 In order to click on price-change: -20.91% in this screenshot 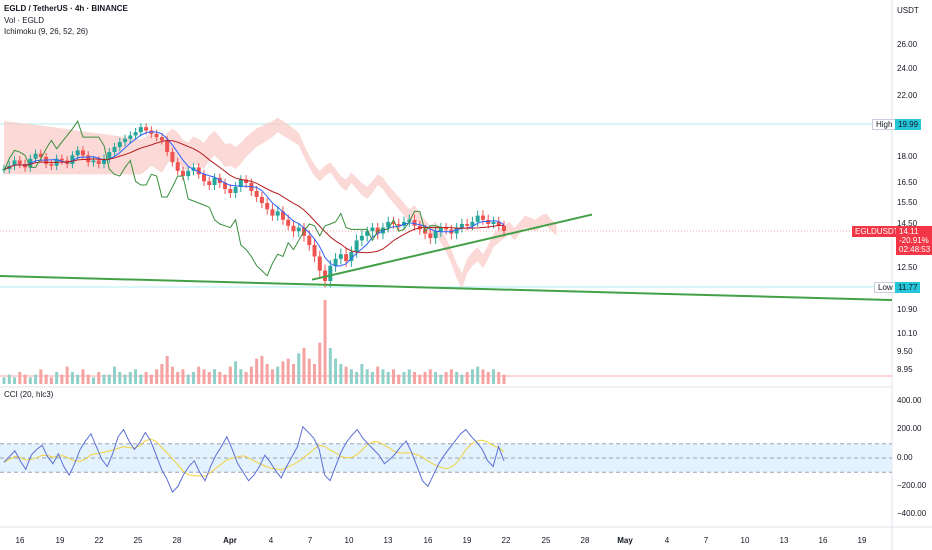, I will do `click(914, 240)`.